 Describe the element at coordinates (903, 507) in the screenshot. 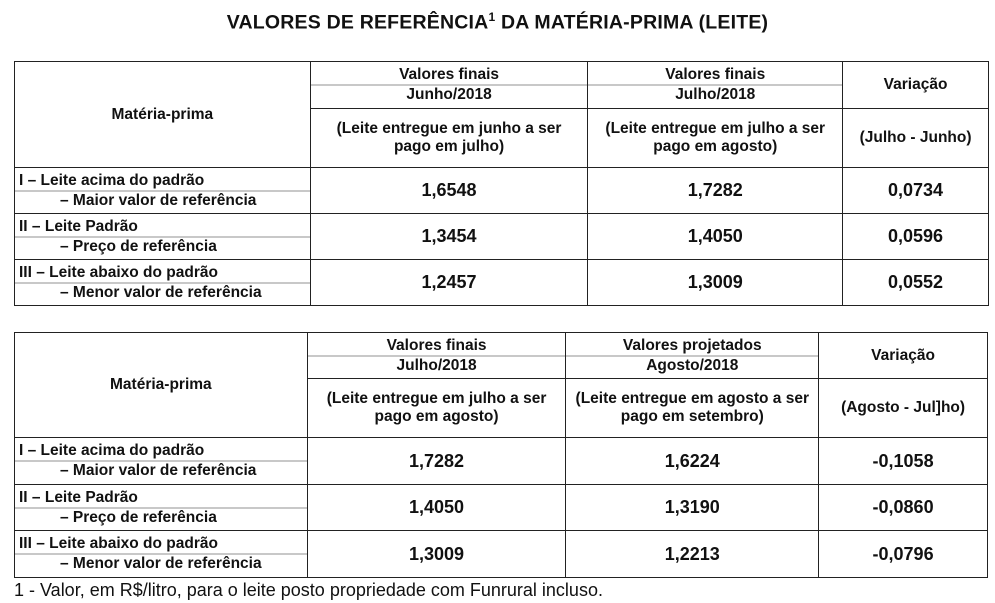

I see `value-variacao: -0,0860` at that location.